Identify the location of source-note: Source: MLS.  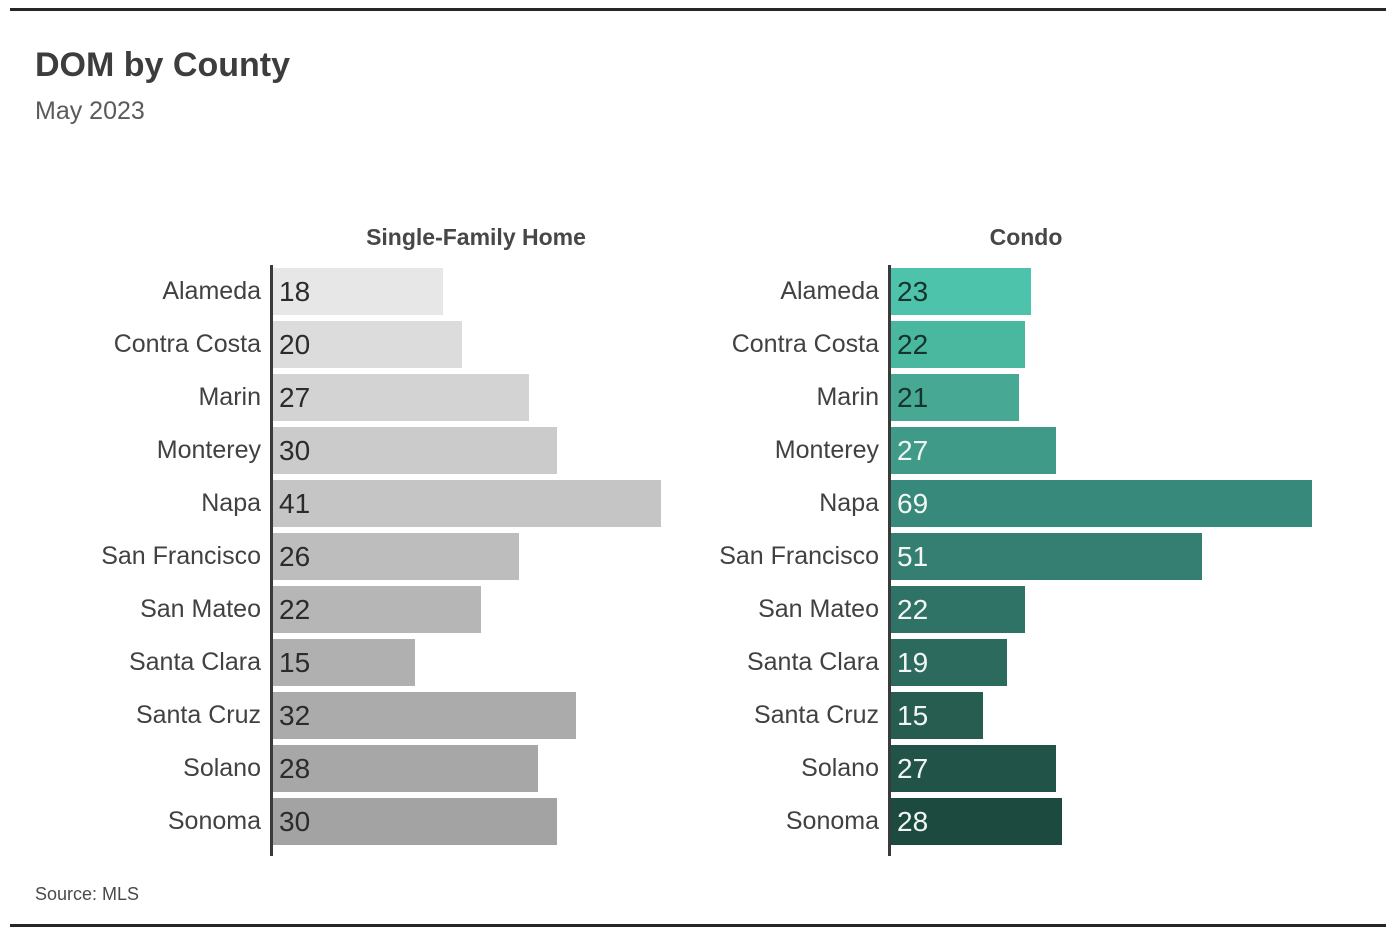
(87, 894).